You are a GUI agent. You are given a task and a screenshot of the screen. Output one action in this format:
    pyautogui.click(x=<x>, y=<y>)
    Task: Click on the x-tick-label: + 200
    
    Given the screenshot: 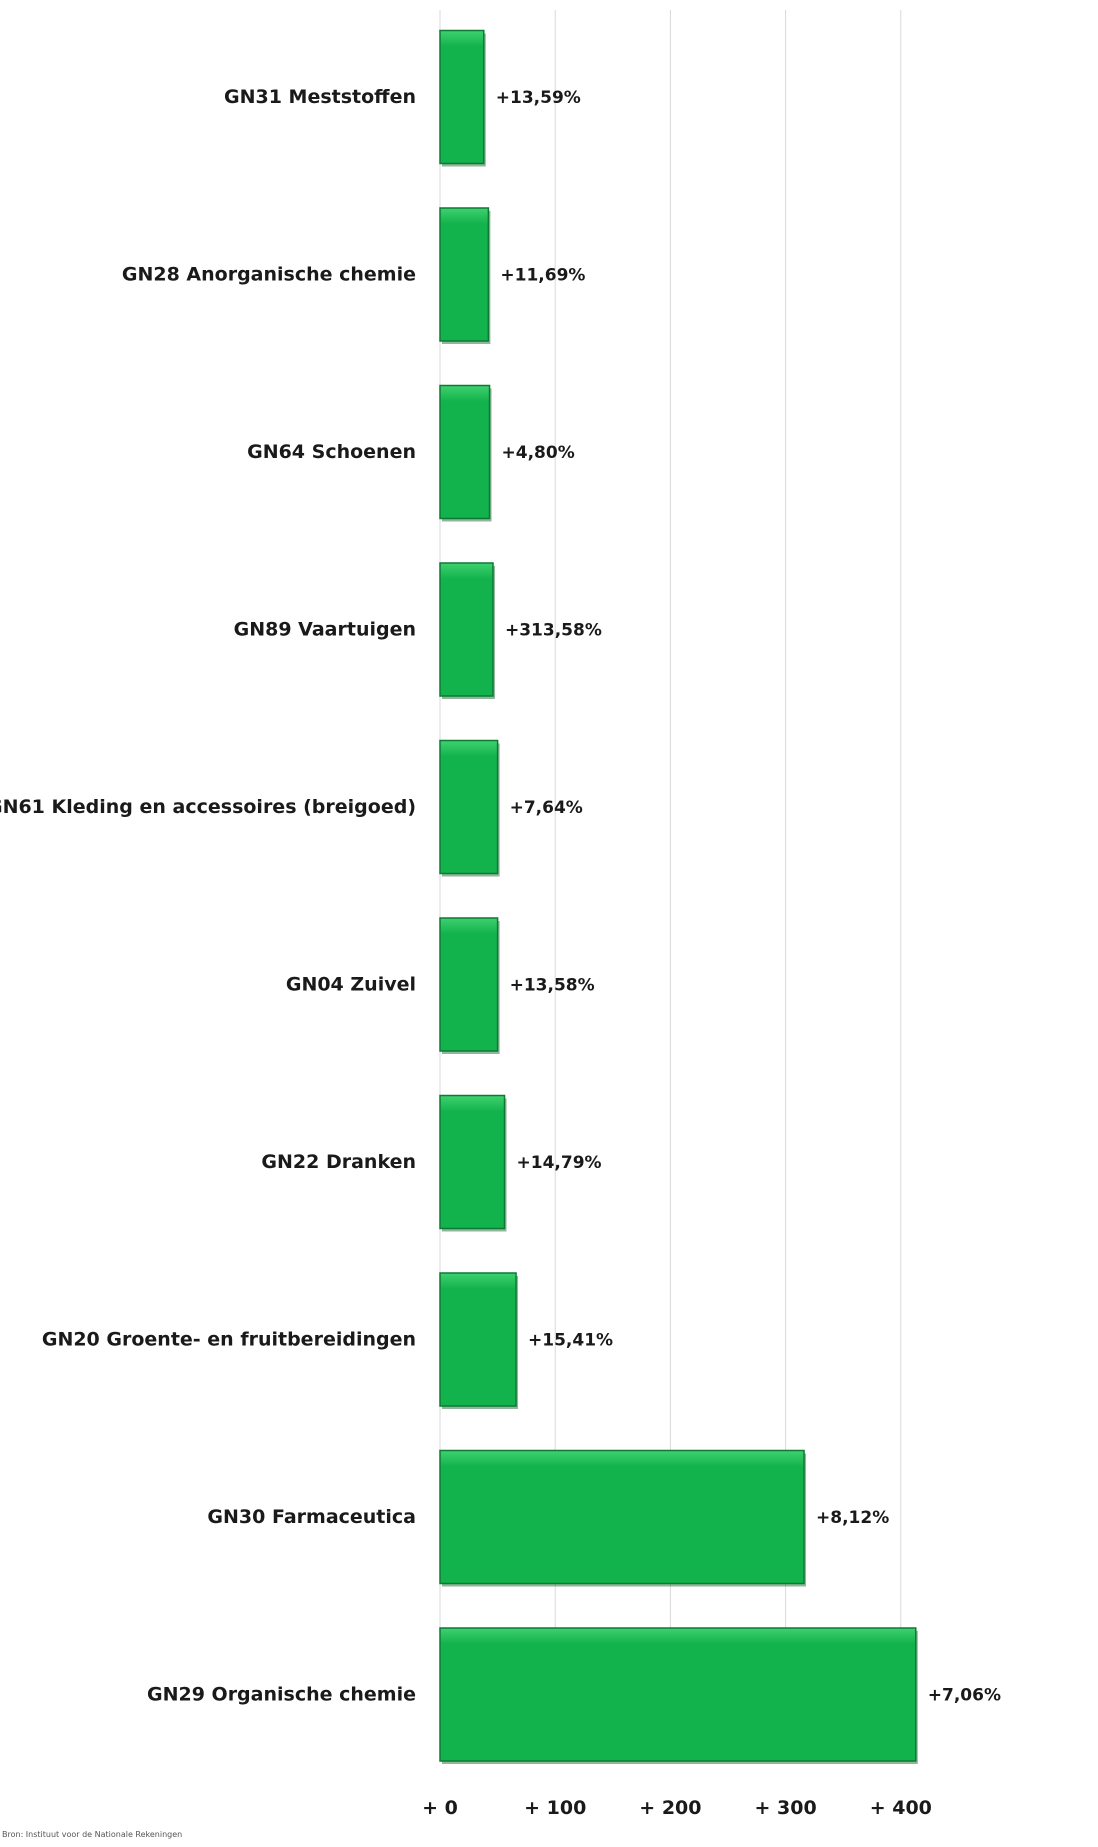 What is the action you would take?
    pyautogui.click(x=670, y=1808)
    